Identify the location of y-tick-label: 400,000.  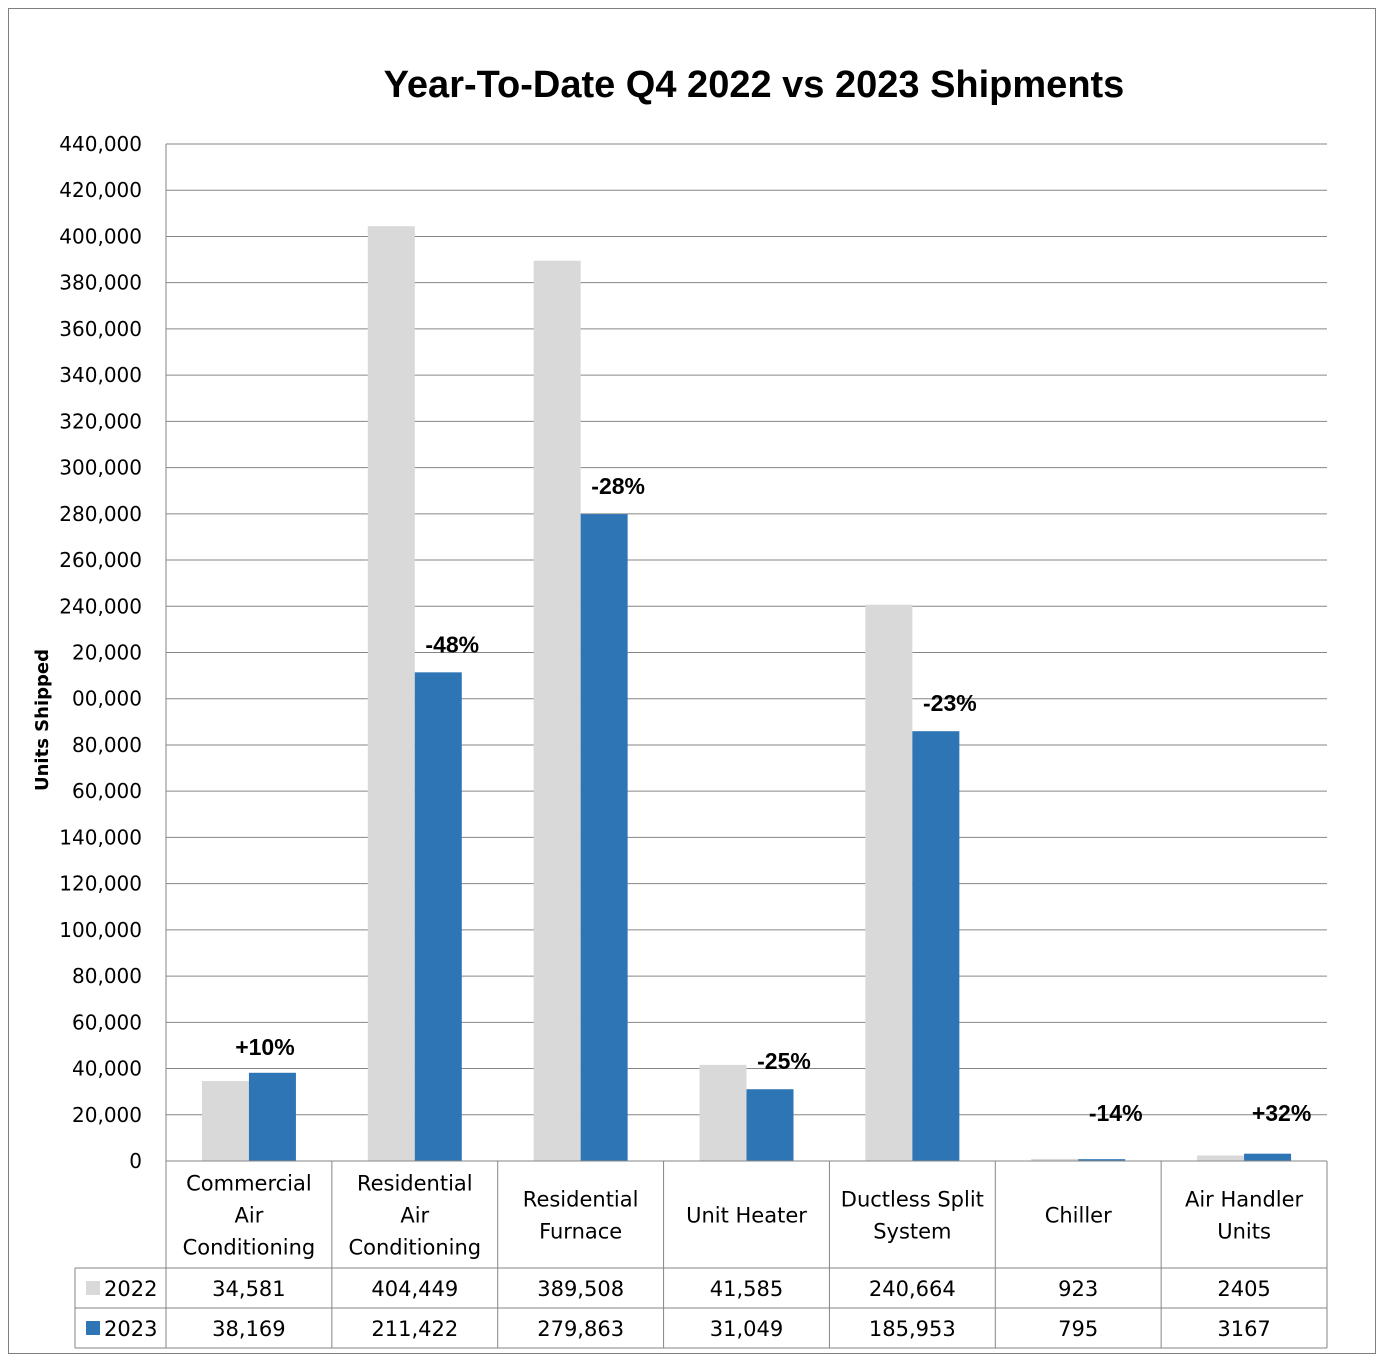
(100, 236).